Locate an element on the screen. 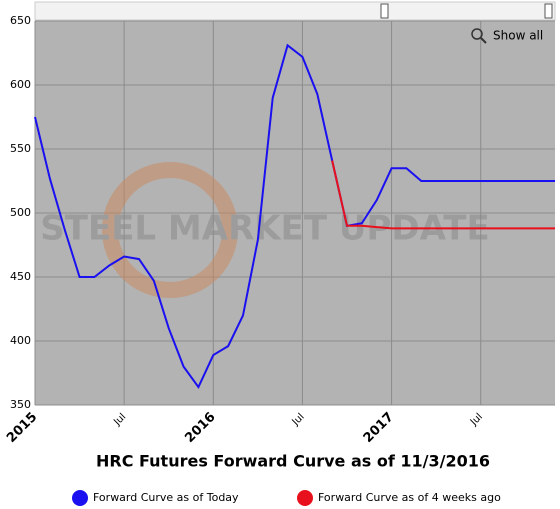 The height and width of the screenshot is (509, 560). series-line is located at coordinates (443, 195).